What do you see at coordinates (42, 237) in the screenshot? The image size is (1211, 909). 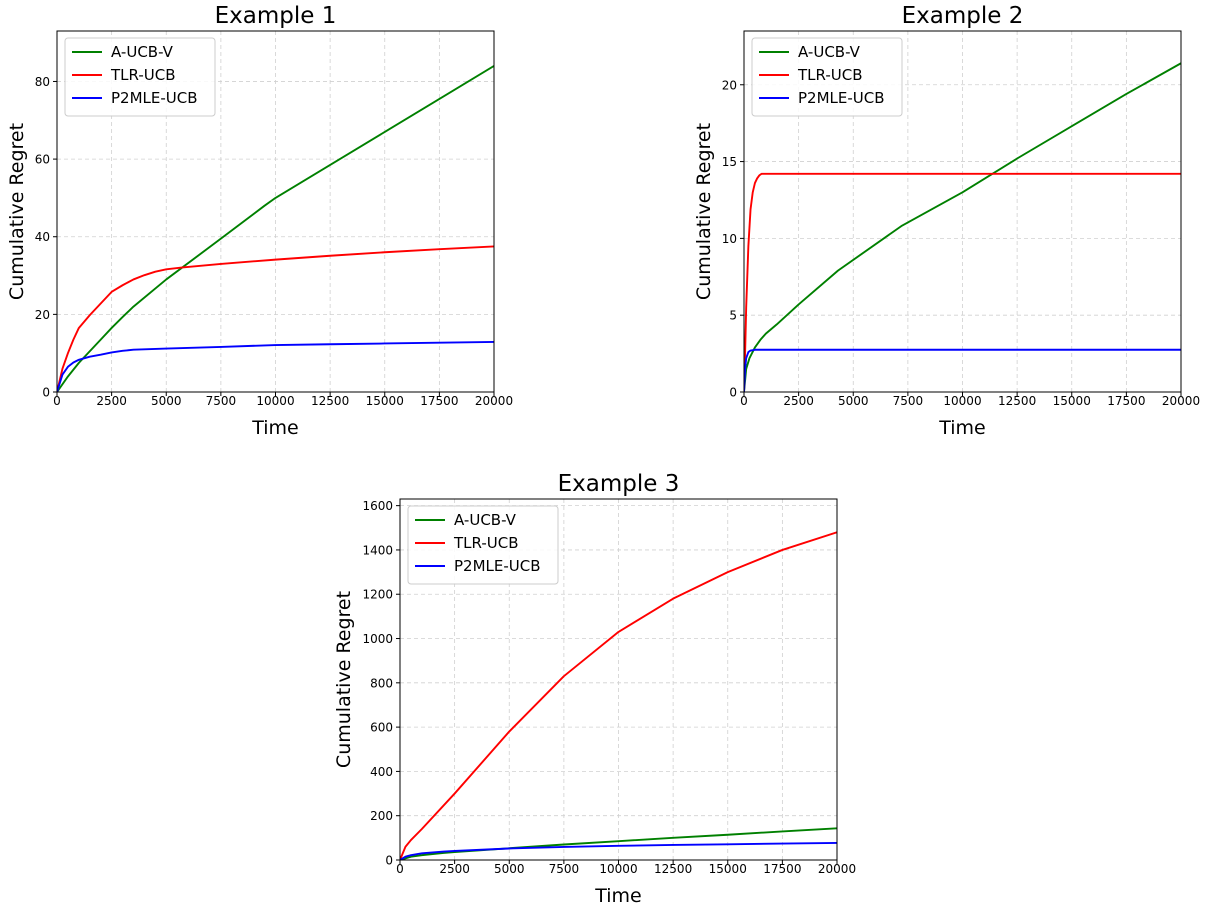 I see `chart-1-ytick-label-2: 40` at bounding box center [42, 237].